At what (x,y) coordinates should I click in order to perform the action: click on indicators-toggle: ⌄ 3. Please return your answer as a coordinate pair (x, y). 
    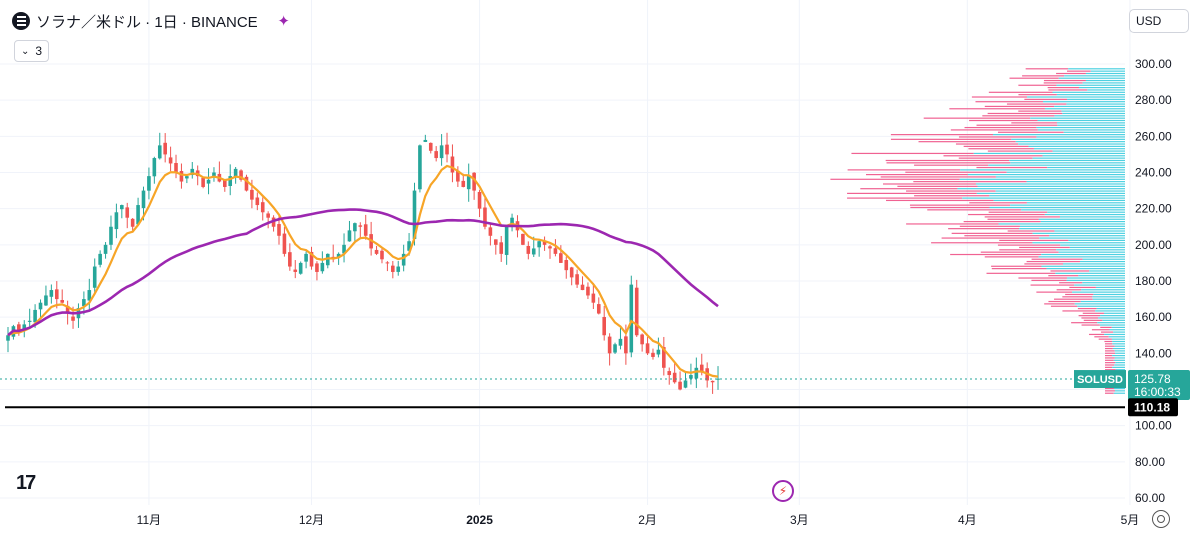
    Looking at the image, I should click on (32, 51).